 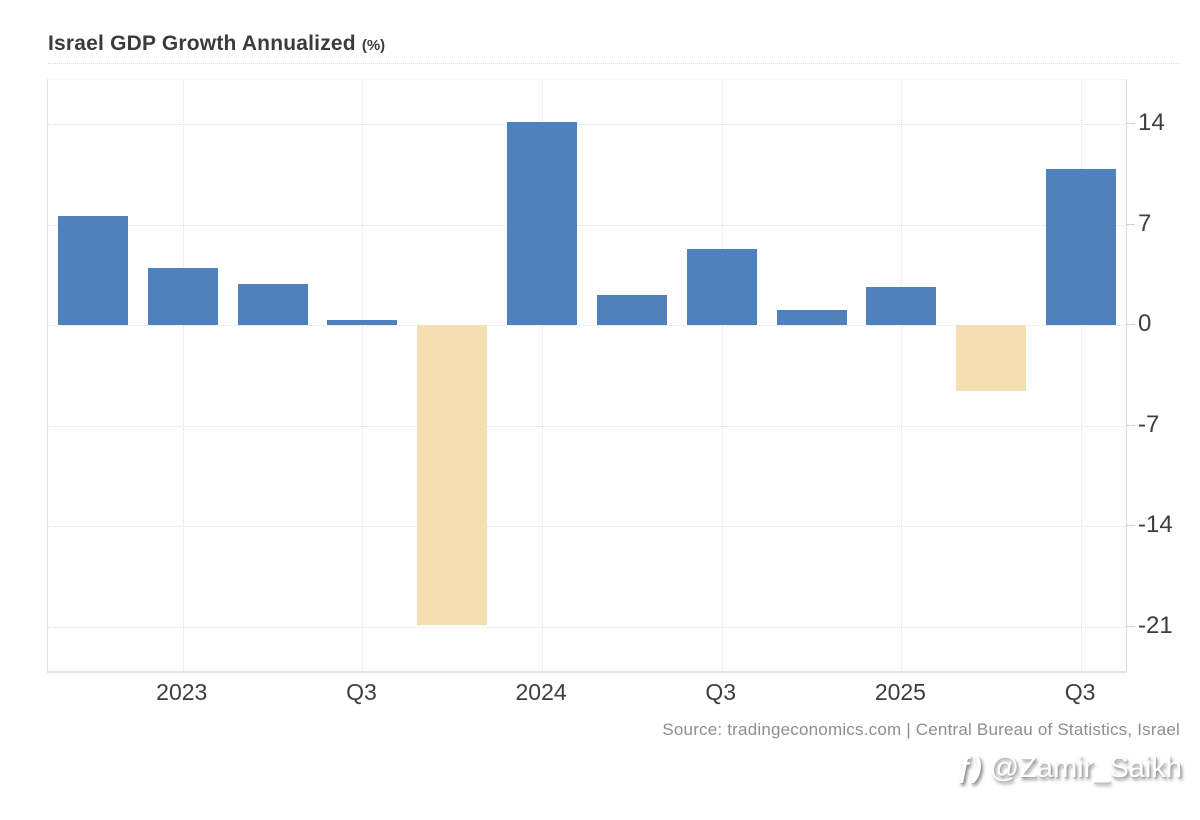 I want to click on gridline-y--7, so click(x=587, y=426).